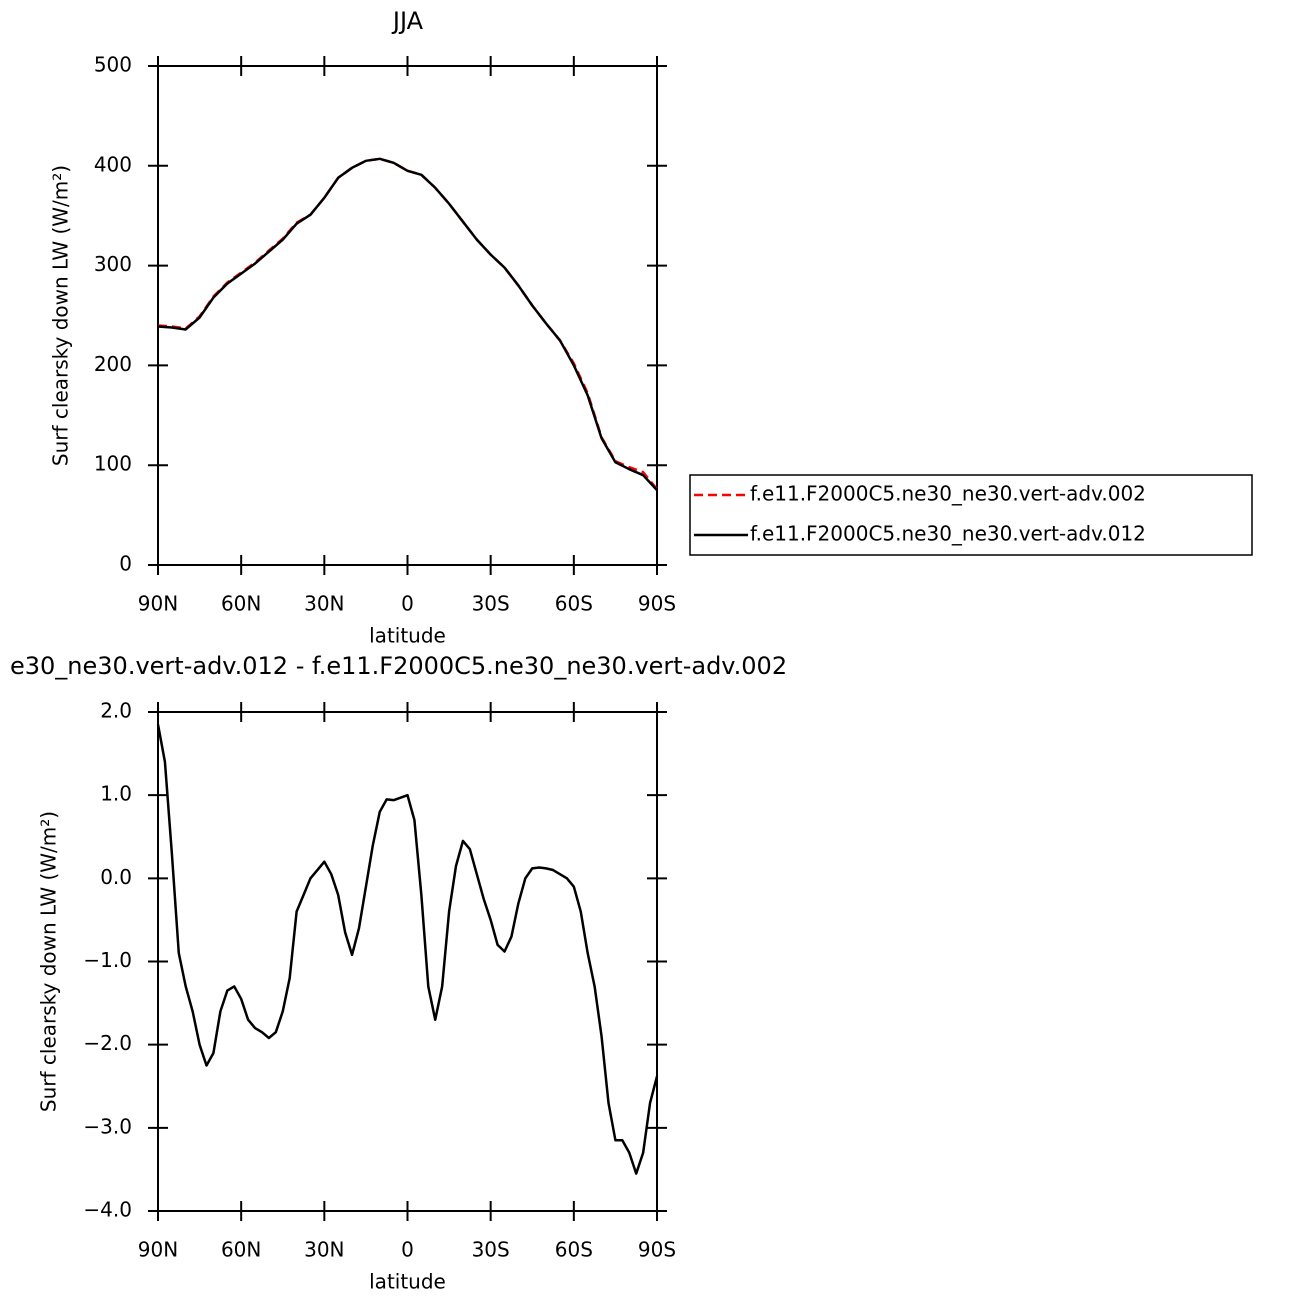 This screenshot has height=1303, width=1302. What do you see at coordinates (113, 164) in the screenshot?
I see `y-tick-label: 400` at bounding box center [113, 164].